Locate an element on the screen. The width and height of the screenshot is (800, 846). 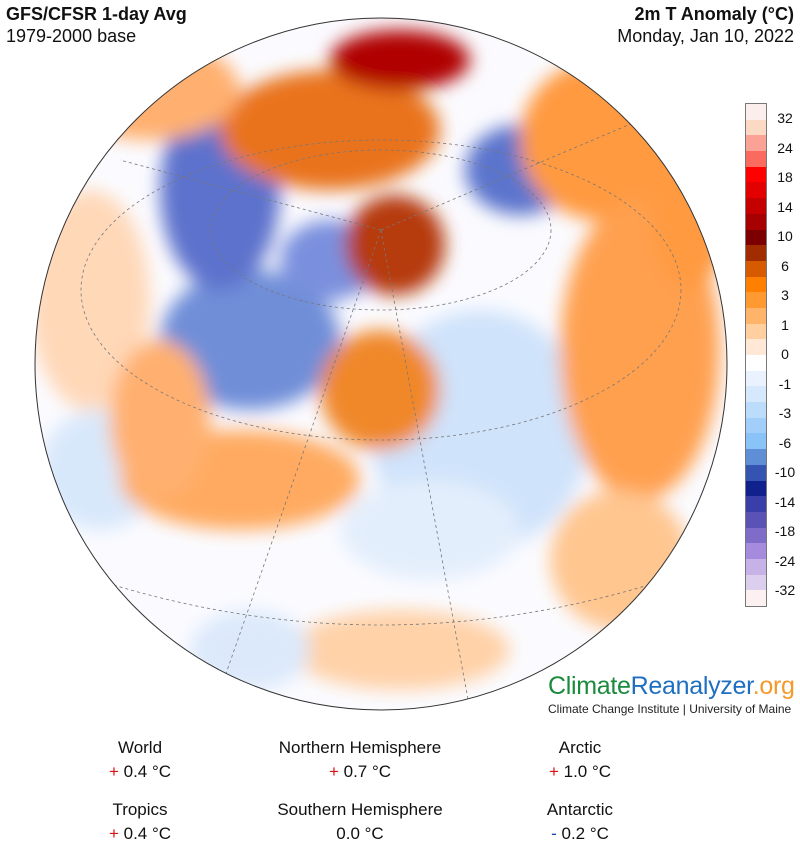
variable-title: 2m T Anomaly (°C) is located at coordinates (714, 14).